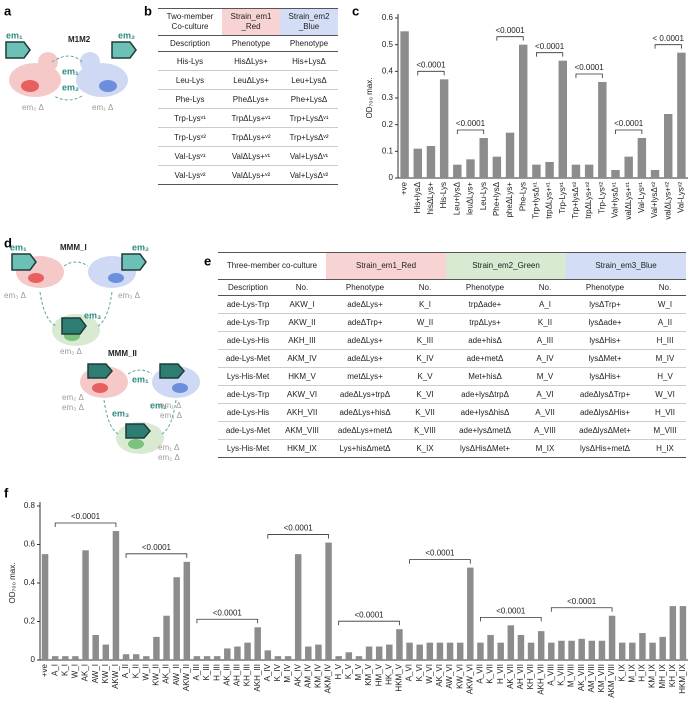 This screenshot has width=692, height=704. Describe the element at coordinates (248, 394) in the screenshot. I see `table-cell: ade-Lys-Trp` at that location.